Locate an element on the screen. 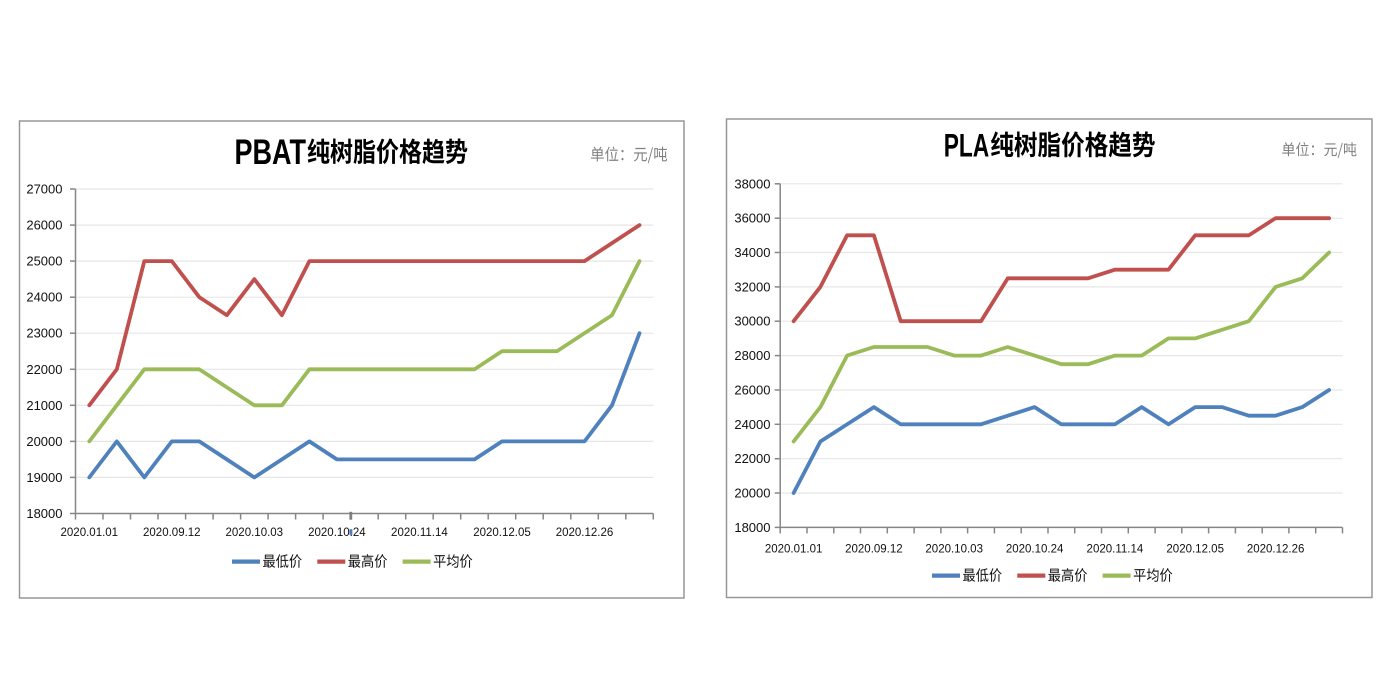 The width and height of the screenshot is (1400, 700). svg-text: 23000 is located at coordinates (44, 333).